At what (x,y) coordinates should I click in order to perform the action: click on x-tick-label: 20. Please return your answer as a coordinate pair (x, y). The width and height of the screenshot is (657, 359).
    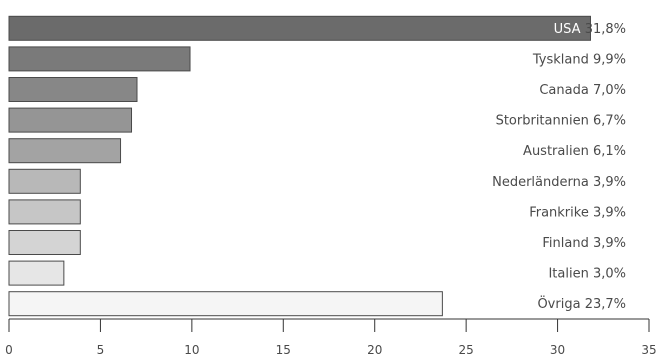
    Looking at the image, I should click on (374, 350).